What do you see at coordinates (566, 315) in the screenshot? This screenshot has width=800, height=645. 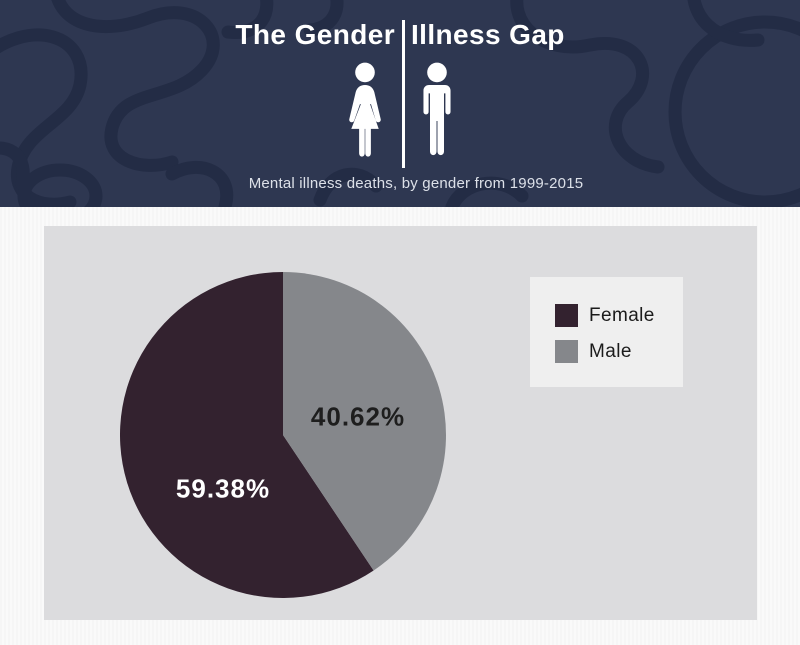 I see `legend-swatch-female` at bounding box center [566, 315].